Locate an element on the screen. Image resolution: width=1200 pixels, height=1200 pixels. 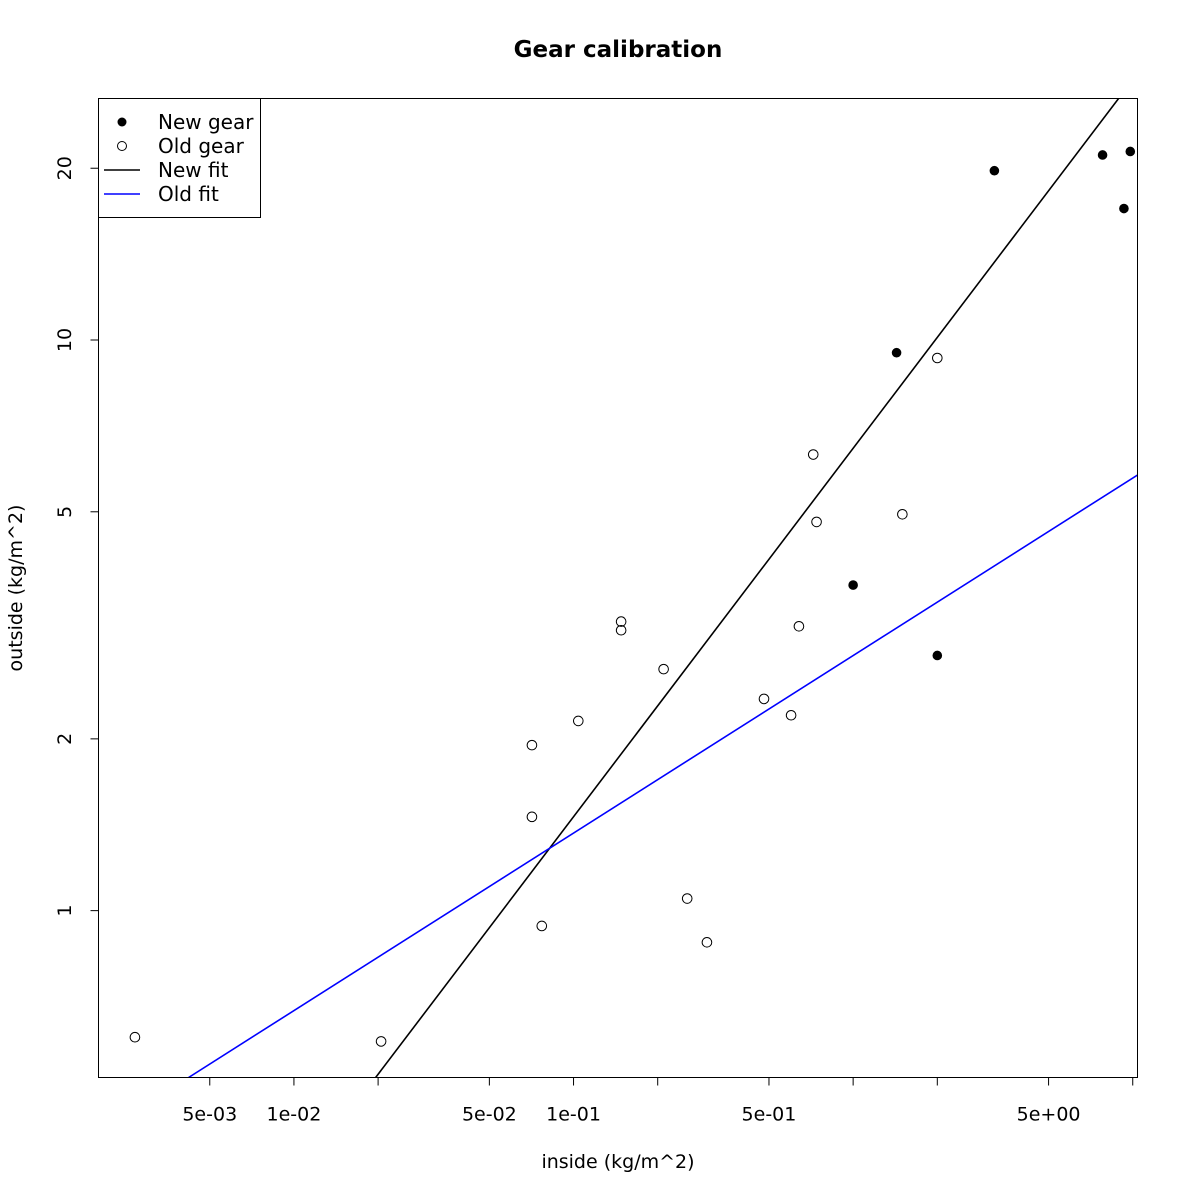
y-axis-label: outside (kg/m^2) is located at coordinates (16, 588).